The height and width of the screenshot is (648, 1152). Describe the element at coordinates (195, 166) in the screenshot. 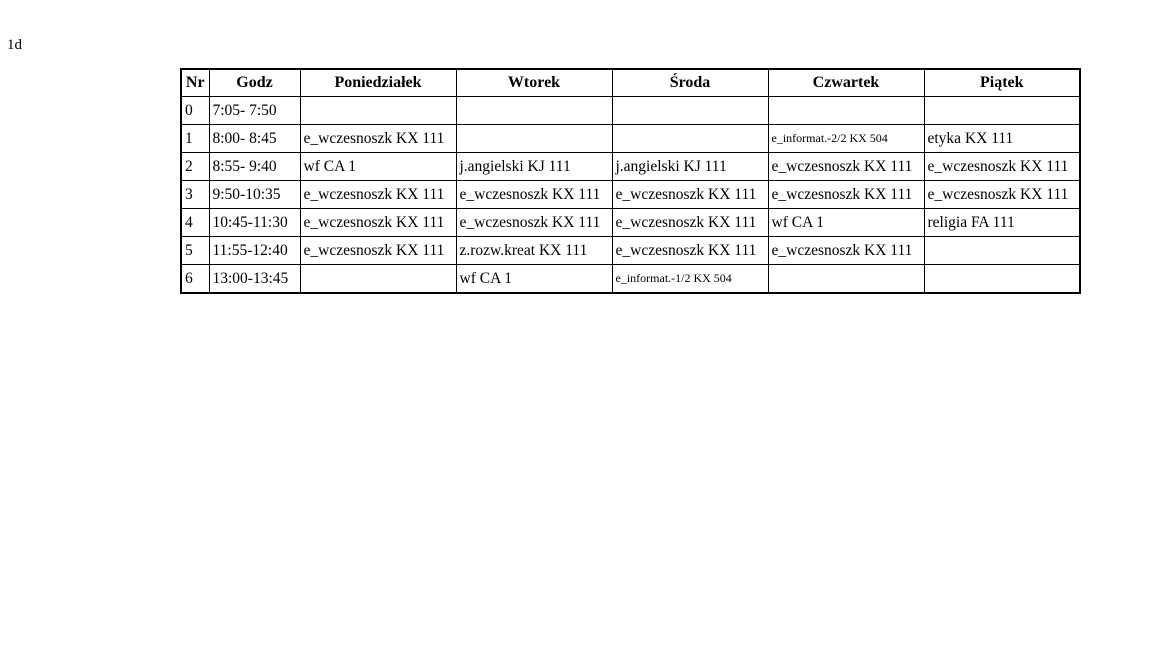

I see `cell-nr: 2` at that location.